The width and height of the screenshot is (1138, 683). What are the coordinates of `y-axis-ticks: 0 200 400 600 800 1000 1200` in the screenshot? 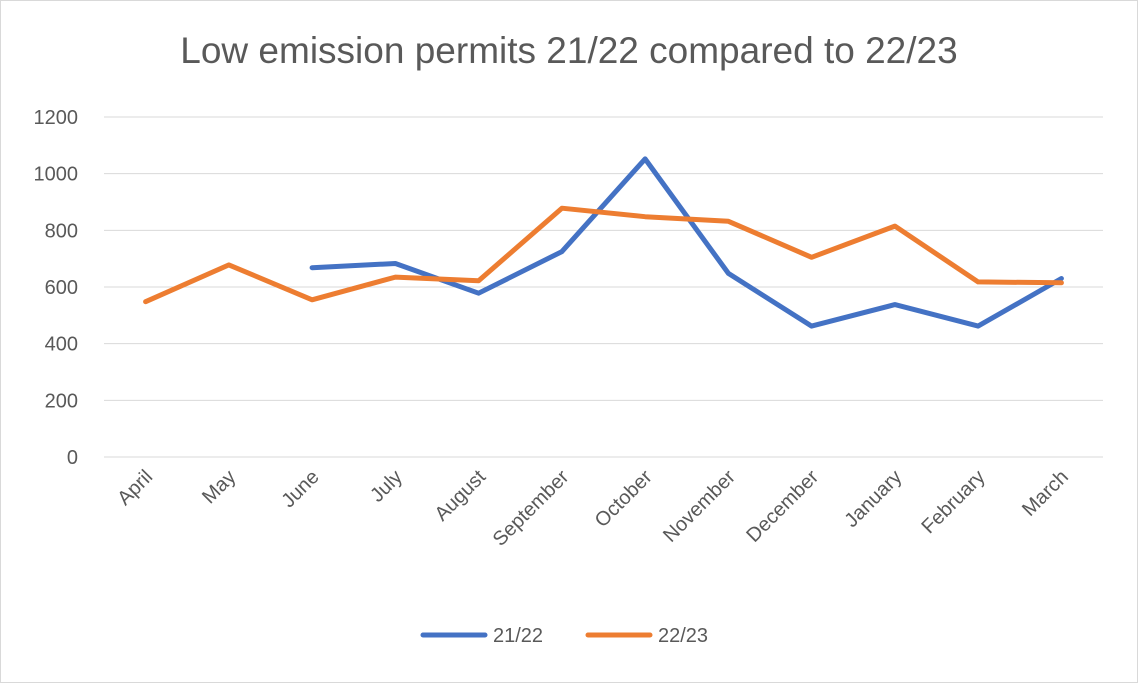 It's located at (56, 288).